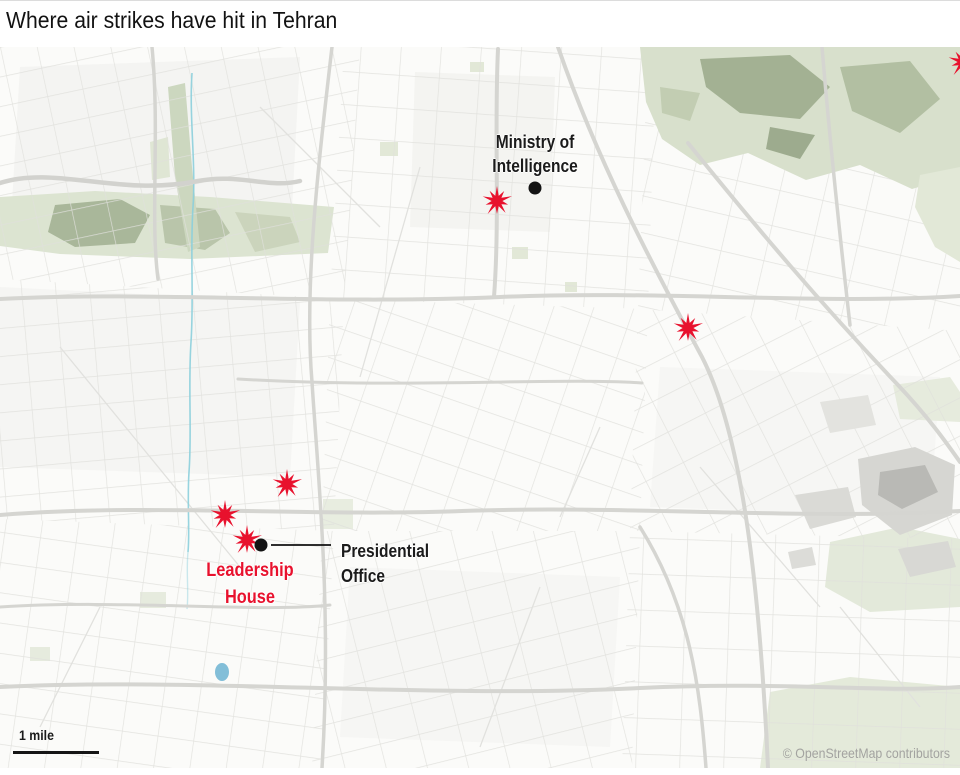 The image size is (960, 775). Describe the element at coordinates (172, 20) in the screenshot. I see `graphic-title: Where air strikes have hit in Tehran` at that location.